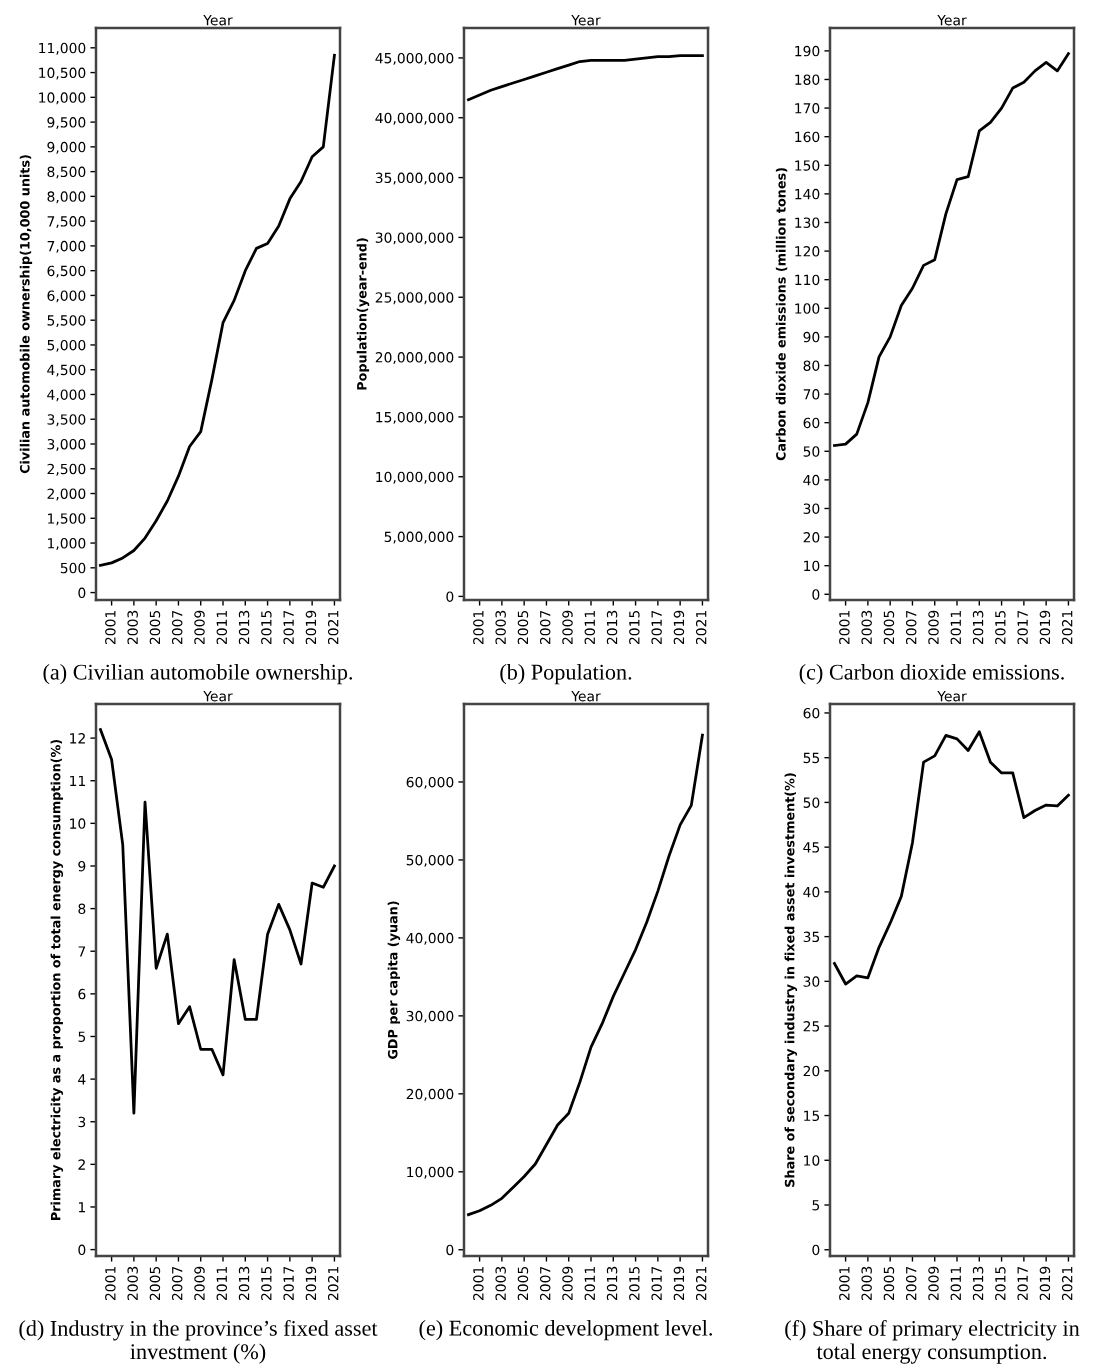  Describe the element at coordinates (931, 674) in the screenshot. I see `text: (c) Carbon dioxide emissions.` at that location.